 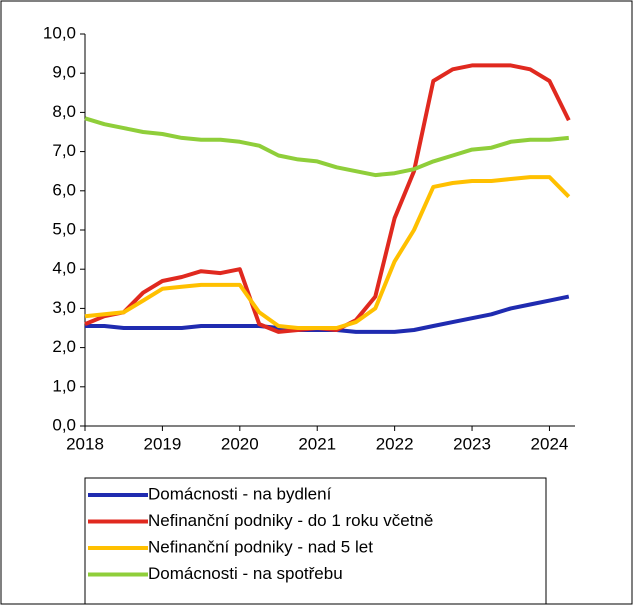 What do you see at coordinates (550, 443) in the screenshot?
I see `x-tick-label: 2024` at bounding box center [550, 443].